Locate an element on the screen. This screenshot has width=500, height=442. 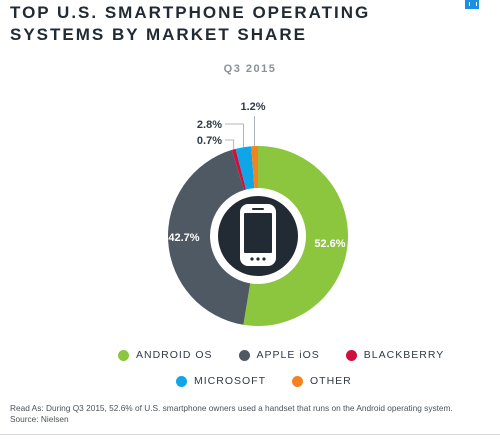
leader-lines is located at coordinates (240, 133).